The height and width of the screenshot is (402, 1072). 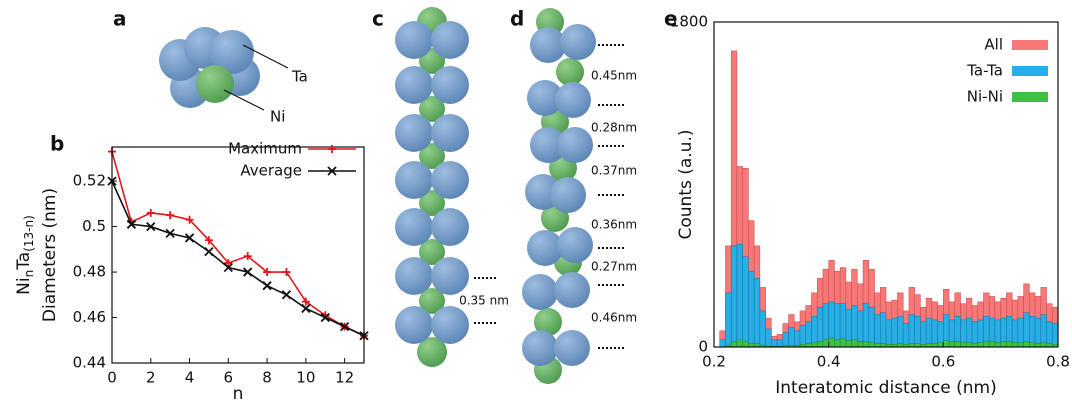 I want to click on y-axis-label: Diameters (nm), so click(x=50, y=255).